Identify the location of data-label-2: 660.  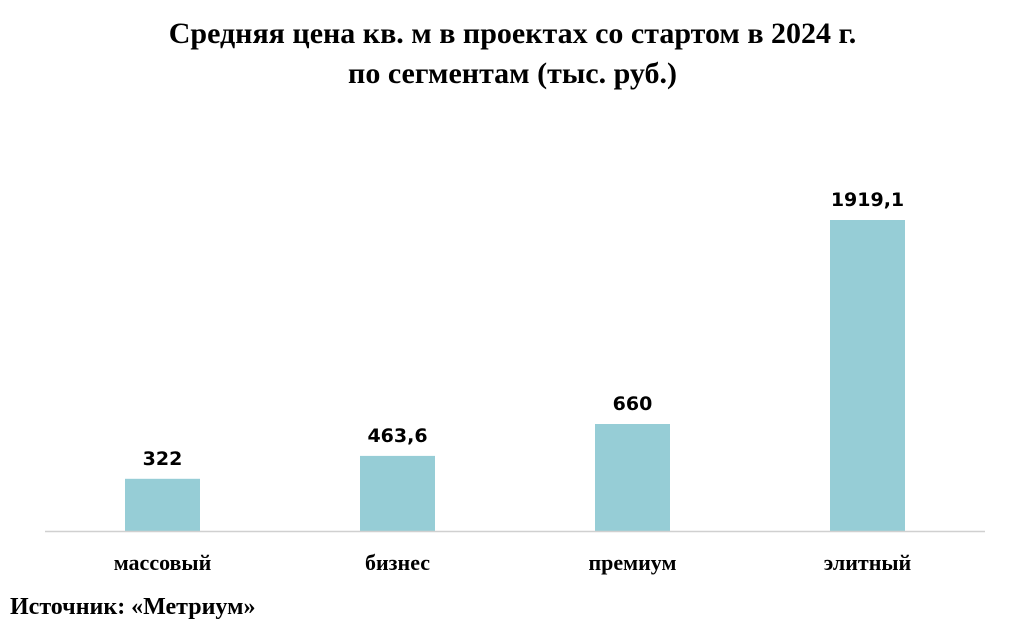
(633, 404).